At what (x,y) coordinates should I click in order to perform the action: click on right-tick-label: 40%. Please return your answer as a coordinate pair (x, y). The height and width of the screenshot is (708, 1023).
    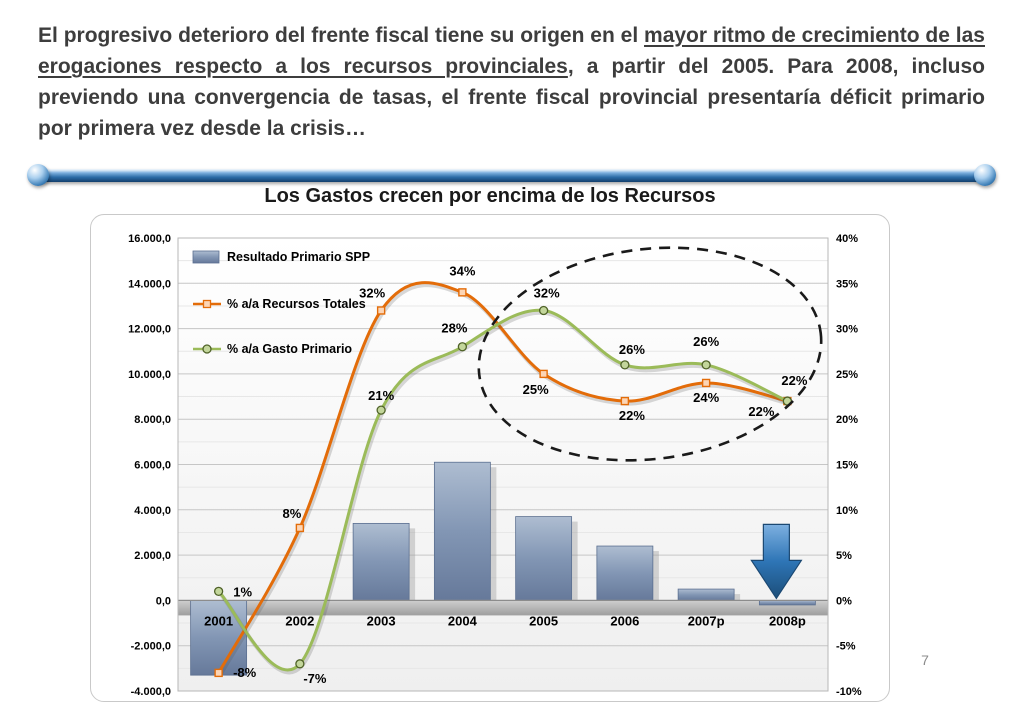
    Looking at the image, I should click on (847, 239).